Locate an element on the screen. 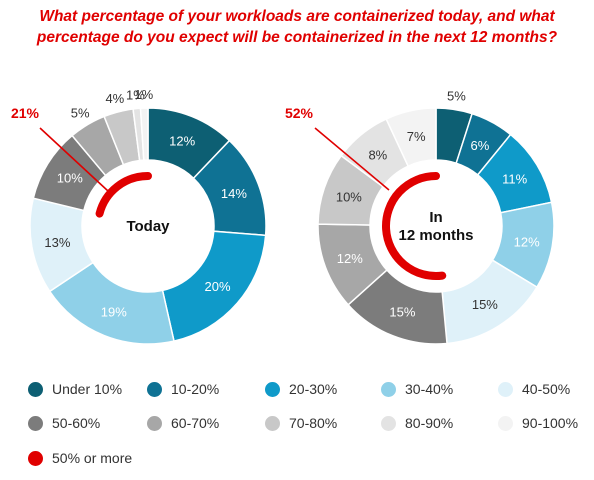 The image size is (594, 480). slice-value-label-7: 5% is located at coordinates (80, 113).